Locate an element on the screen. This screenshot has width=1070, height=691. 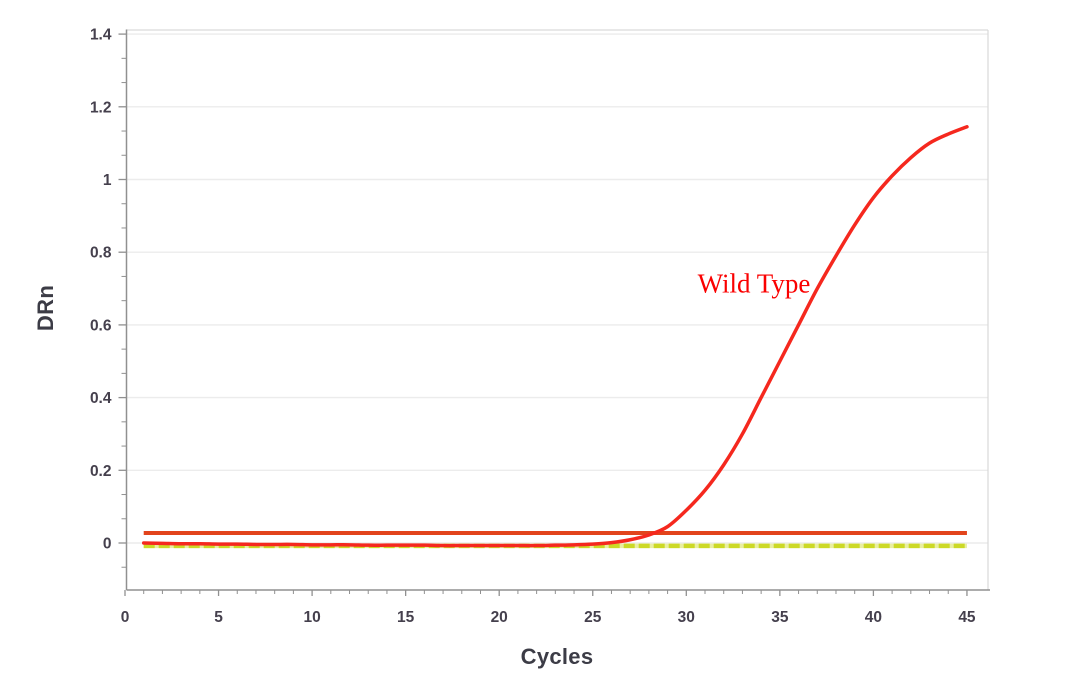
y-tick-label: 1 is located at coordinates (107, 180).